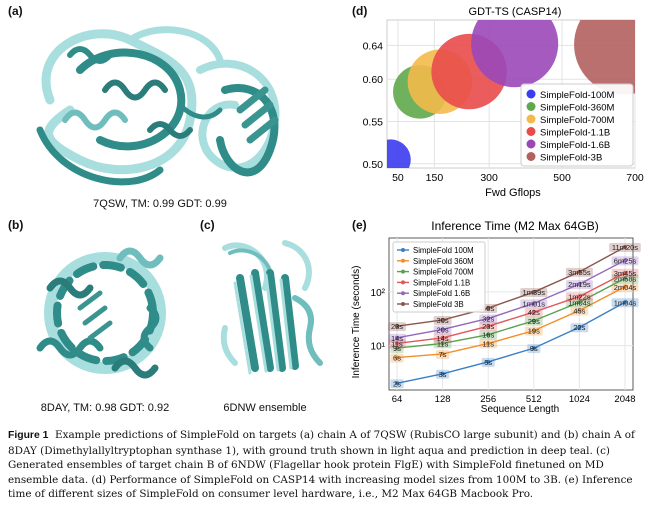  I want to click on chart-e-data-label: 2m19s, so click(579, 284).